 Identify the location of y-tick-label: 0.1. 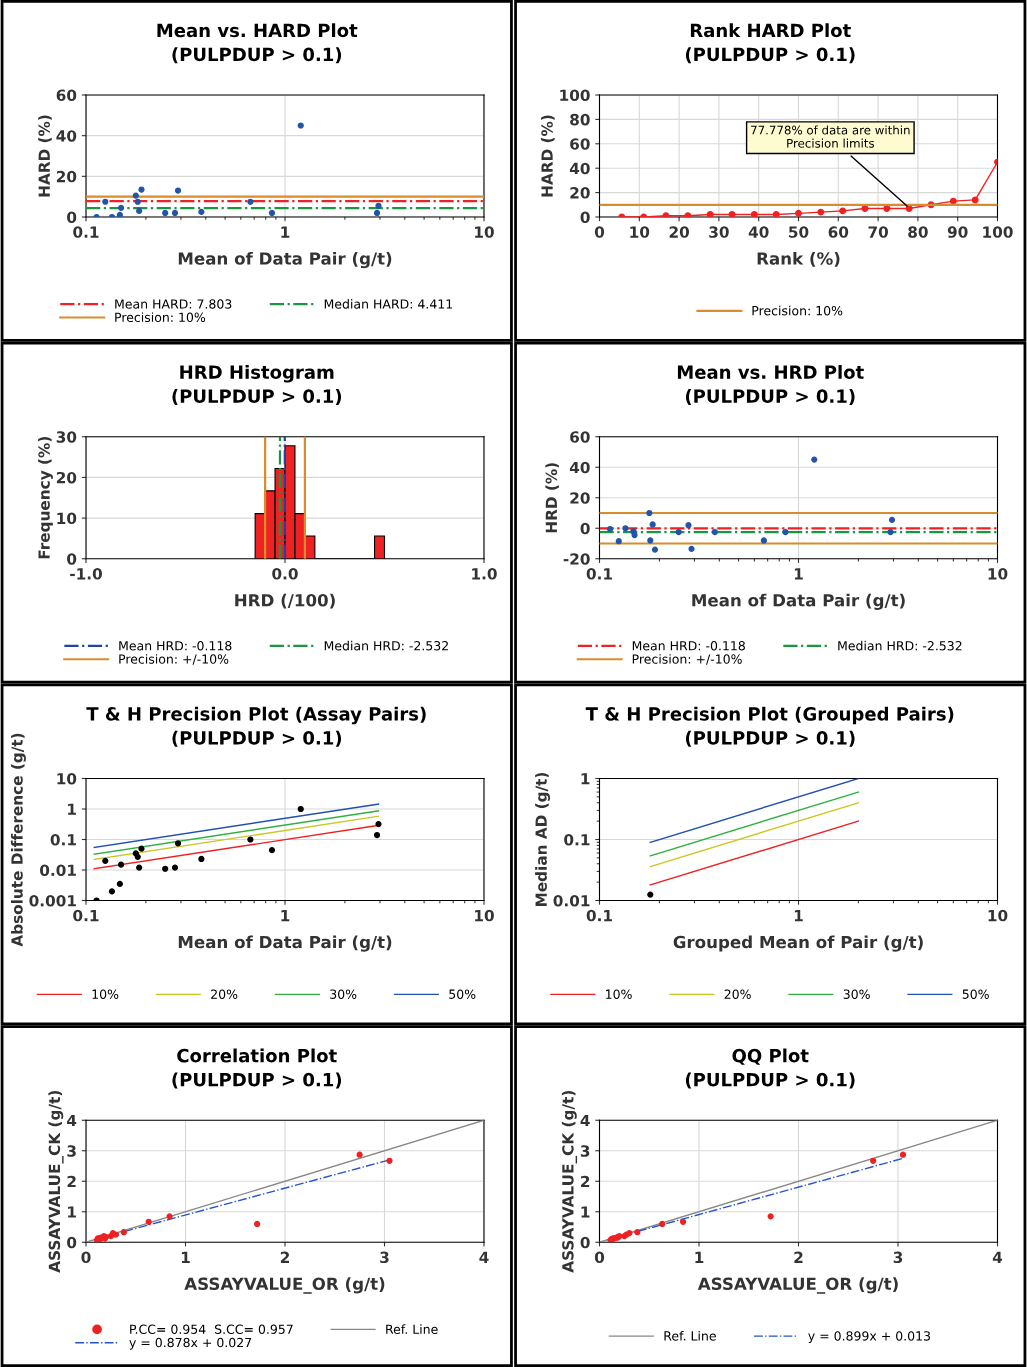
(63, 839).